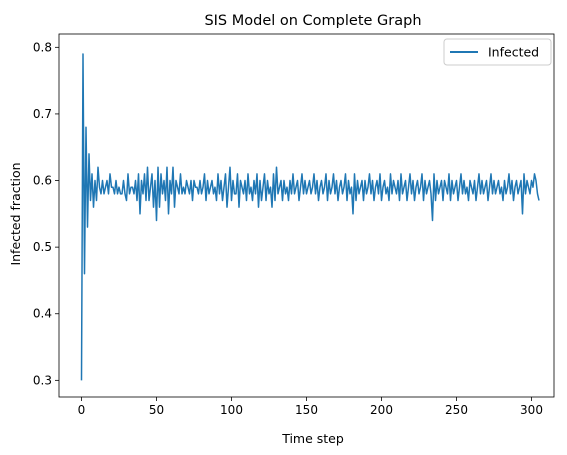 This screenshot has height=455, width=567. I want to click on x-tick-label: 50, so click(156, 410).